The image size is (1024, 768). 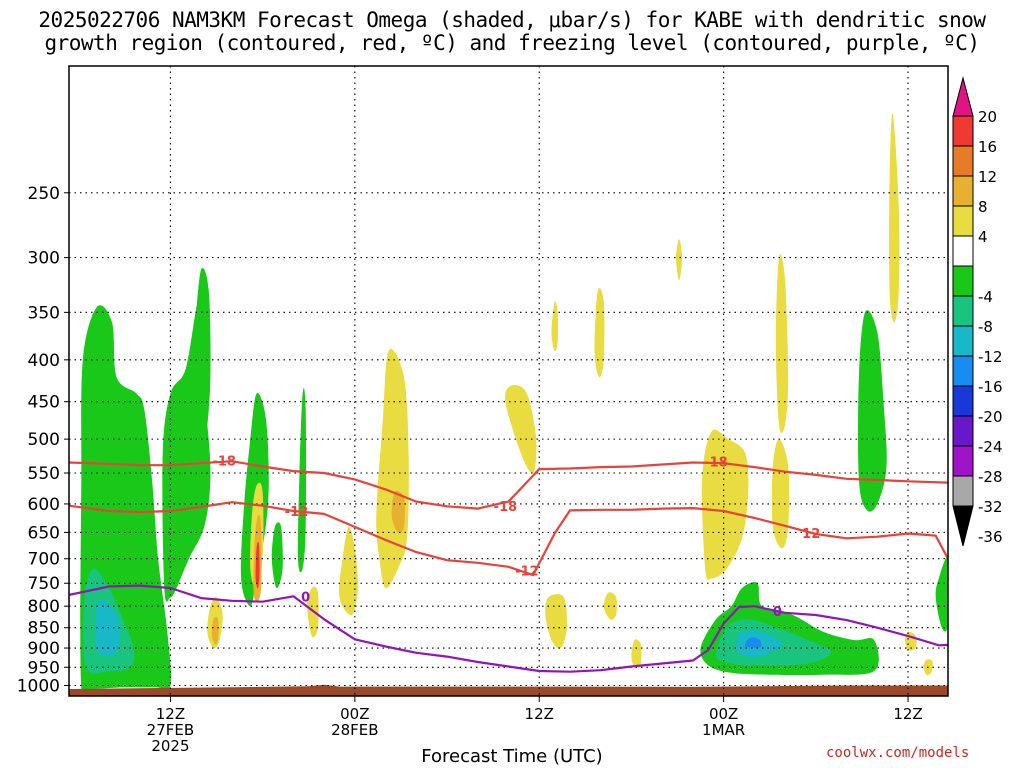 I want to click on colorbar-label-13: -36, so click(x=990, y=537).